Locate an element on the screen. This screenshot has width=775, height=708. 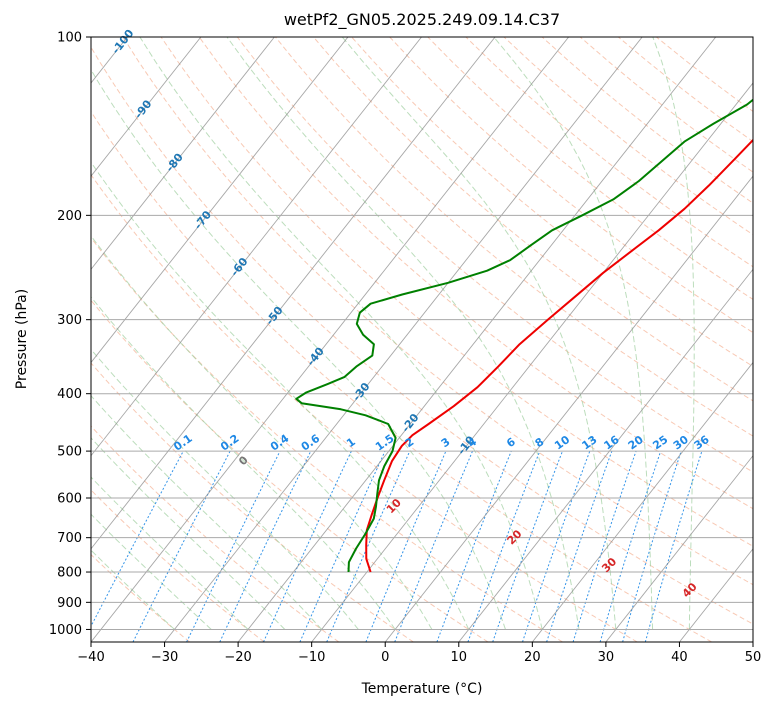
y-tick-label: 100 is located at coordinates (69, 38).